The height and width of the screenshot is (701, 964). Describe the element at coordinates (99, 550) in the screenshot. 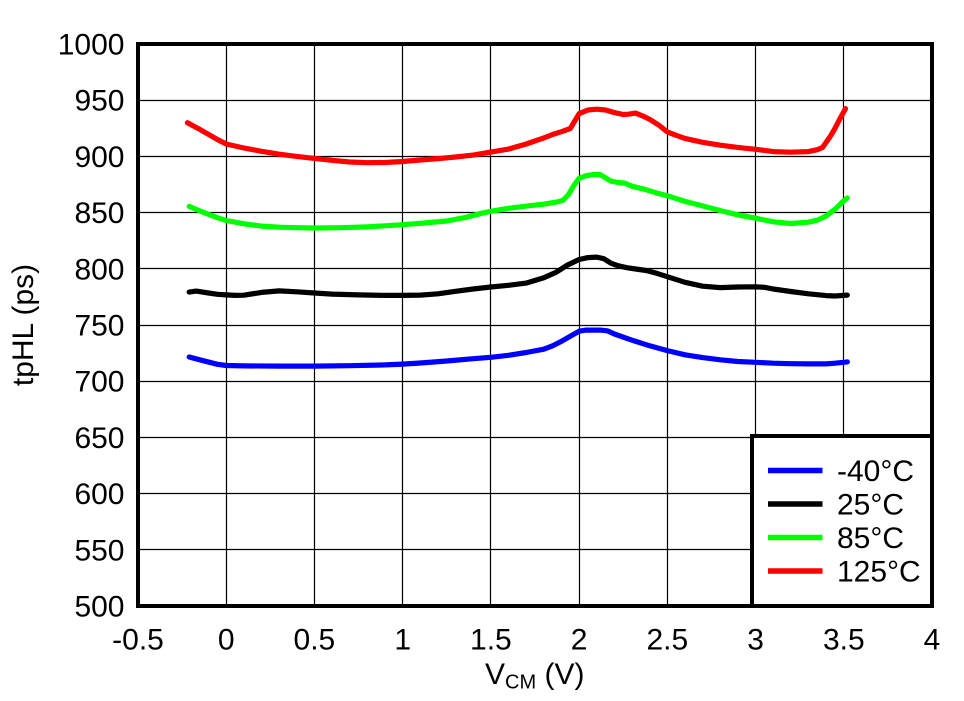

I see `svg-text: 550` at that location.